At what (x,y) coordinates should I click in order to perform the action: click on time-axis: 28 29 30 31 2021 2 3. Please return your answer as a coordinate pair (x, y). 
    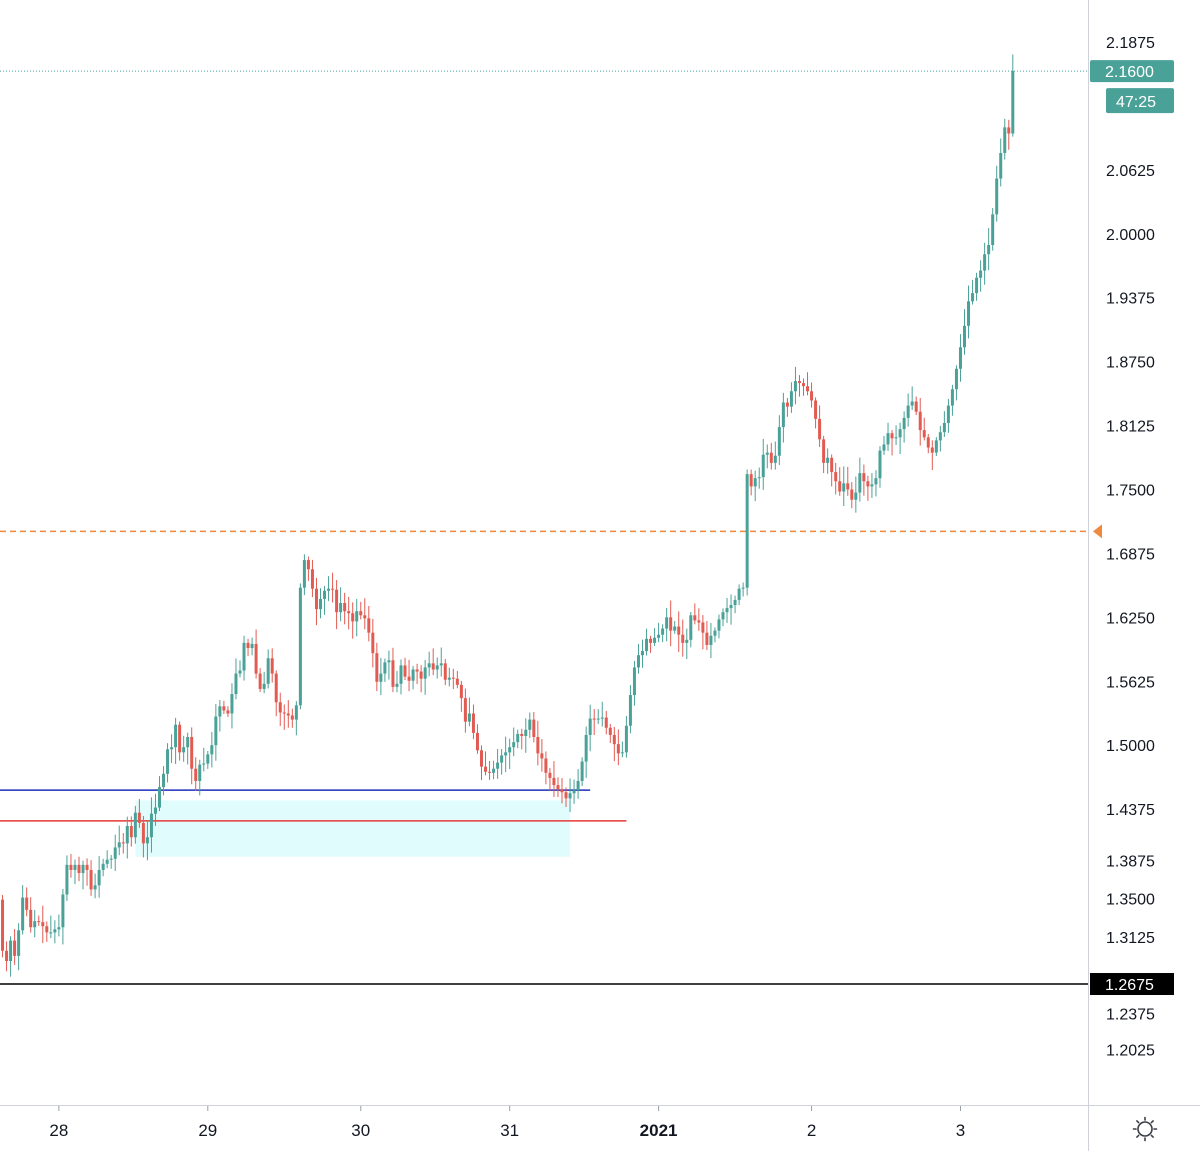
    Looking at the image, I should click on (507, 1123).